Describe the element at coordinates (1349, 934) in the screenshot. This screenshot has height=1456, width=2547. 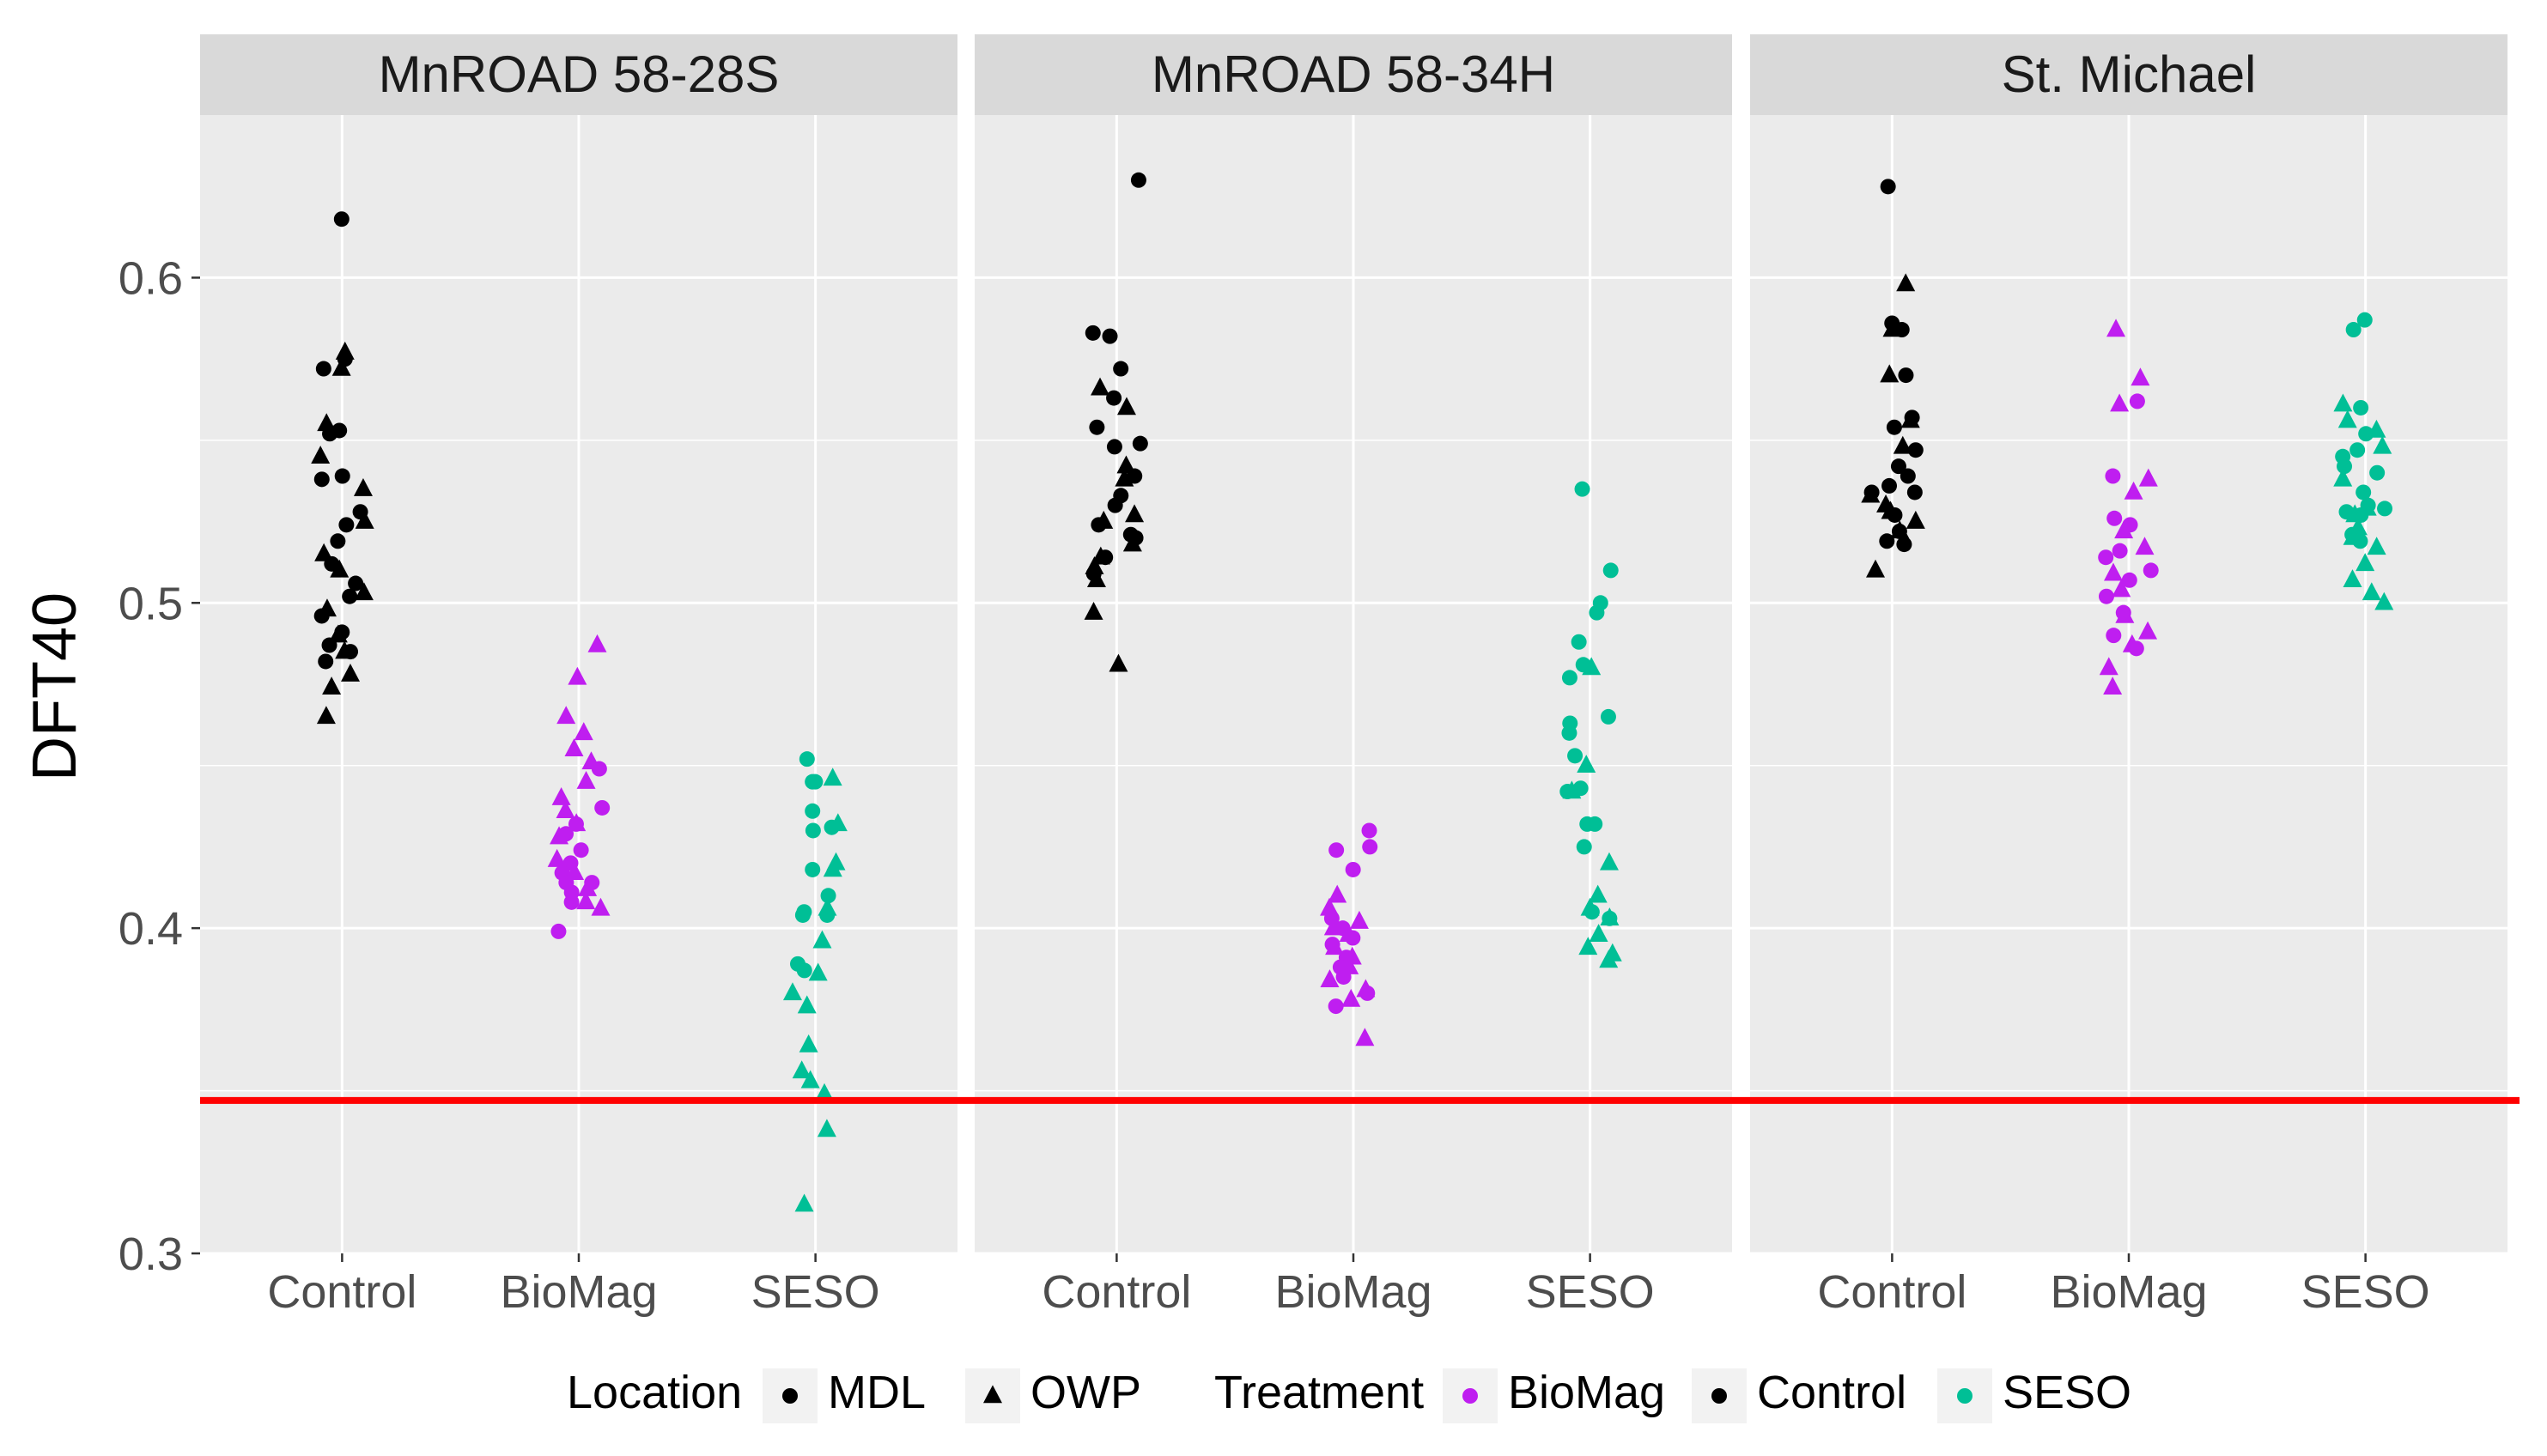
I see `points-biomag` at that location.